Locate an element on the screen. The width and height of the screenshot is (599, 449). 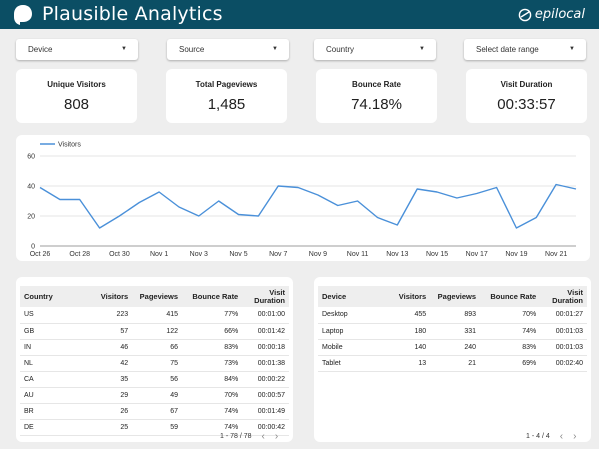
table-cell: 57 is located at coordinates (107, 331).